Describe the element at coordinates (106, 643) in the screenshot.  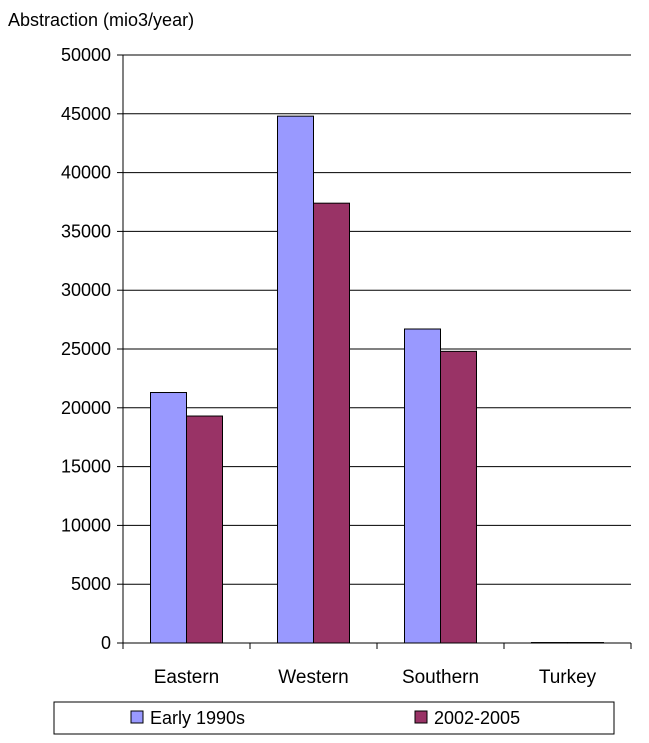
I see `y-tick-label: 0` at that location.